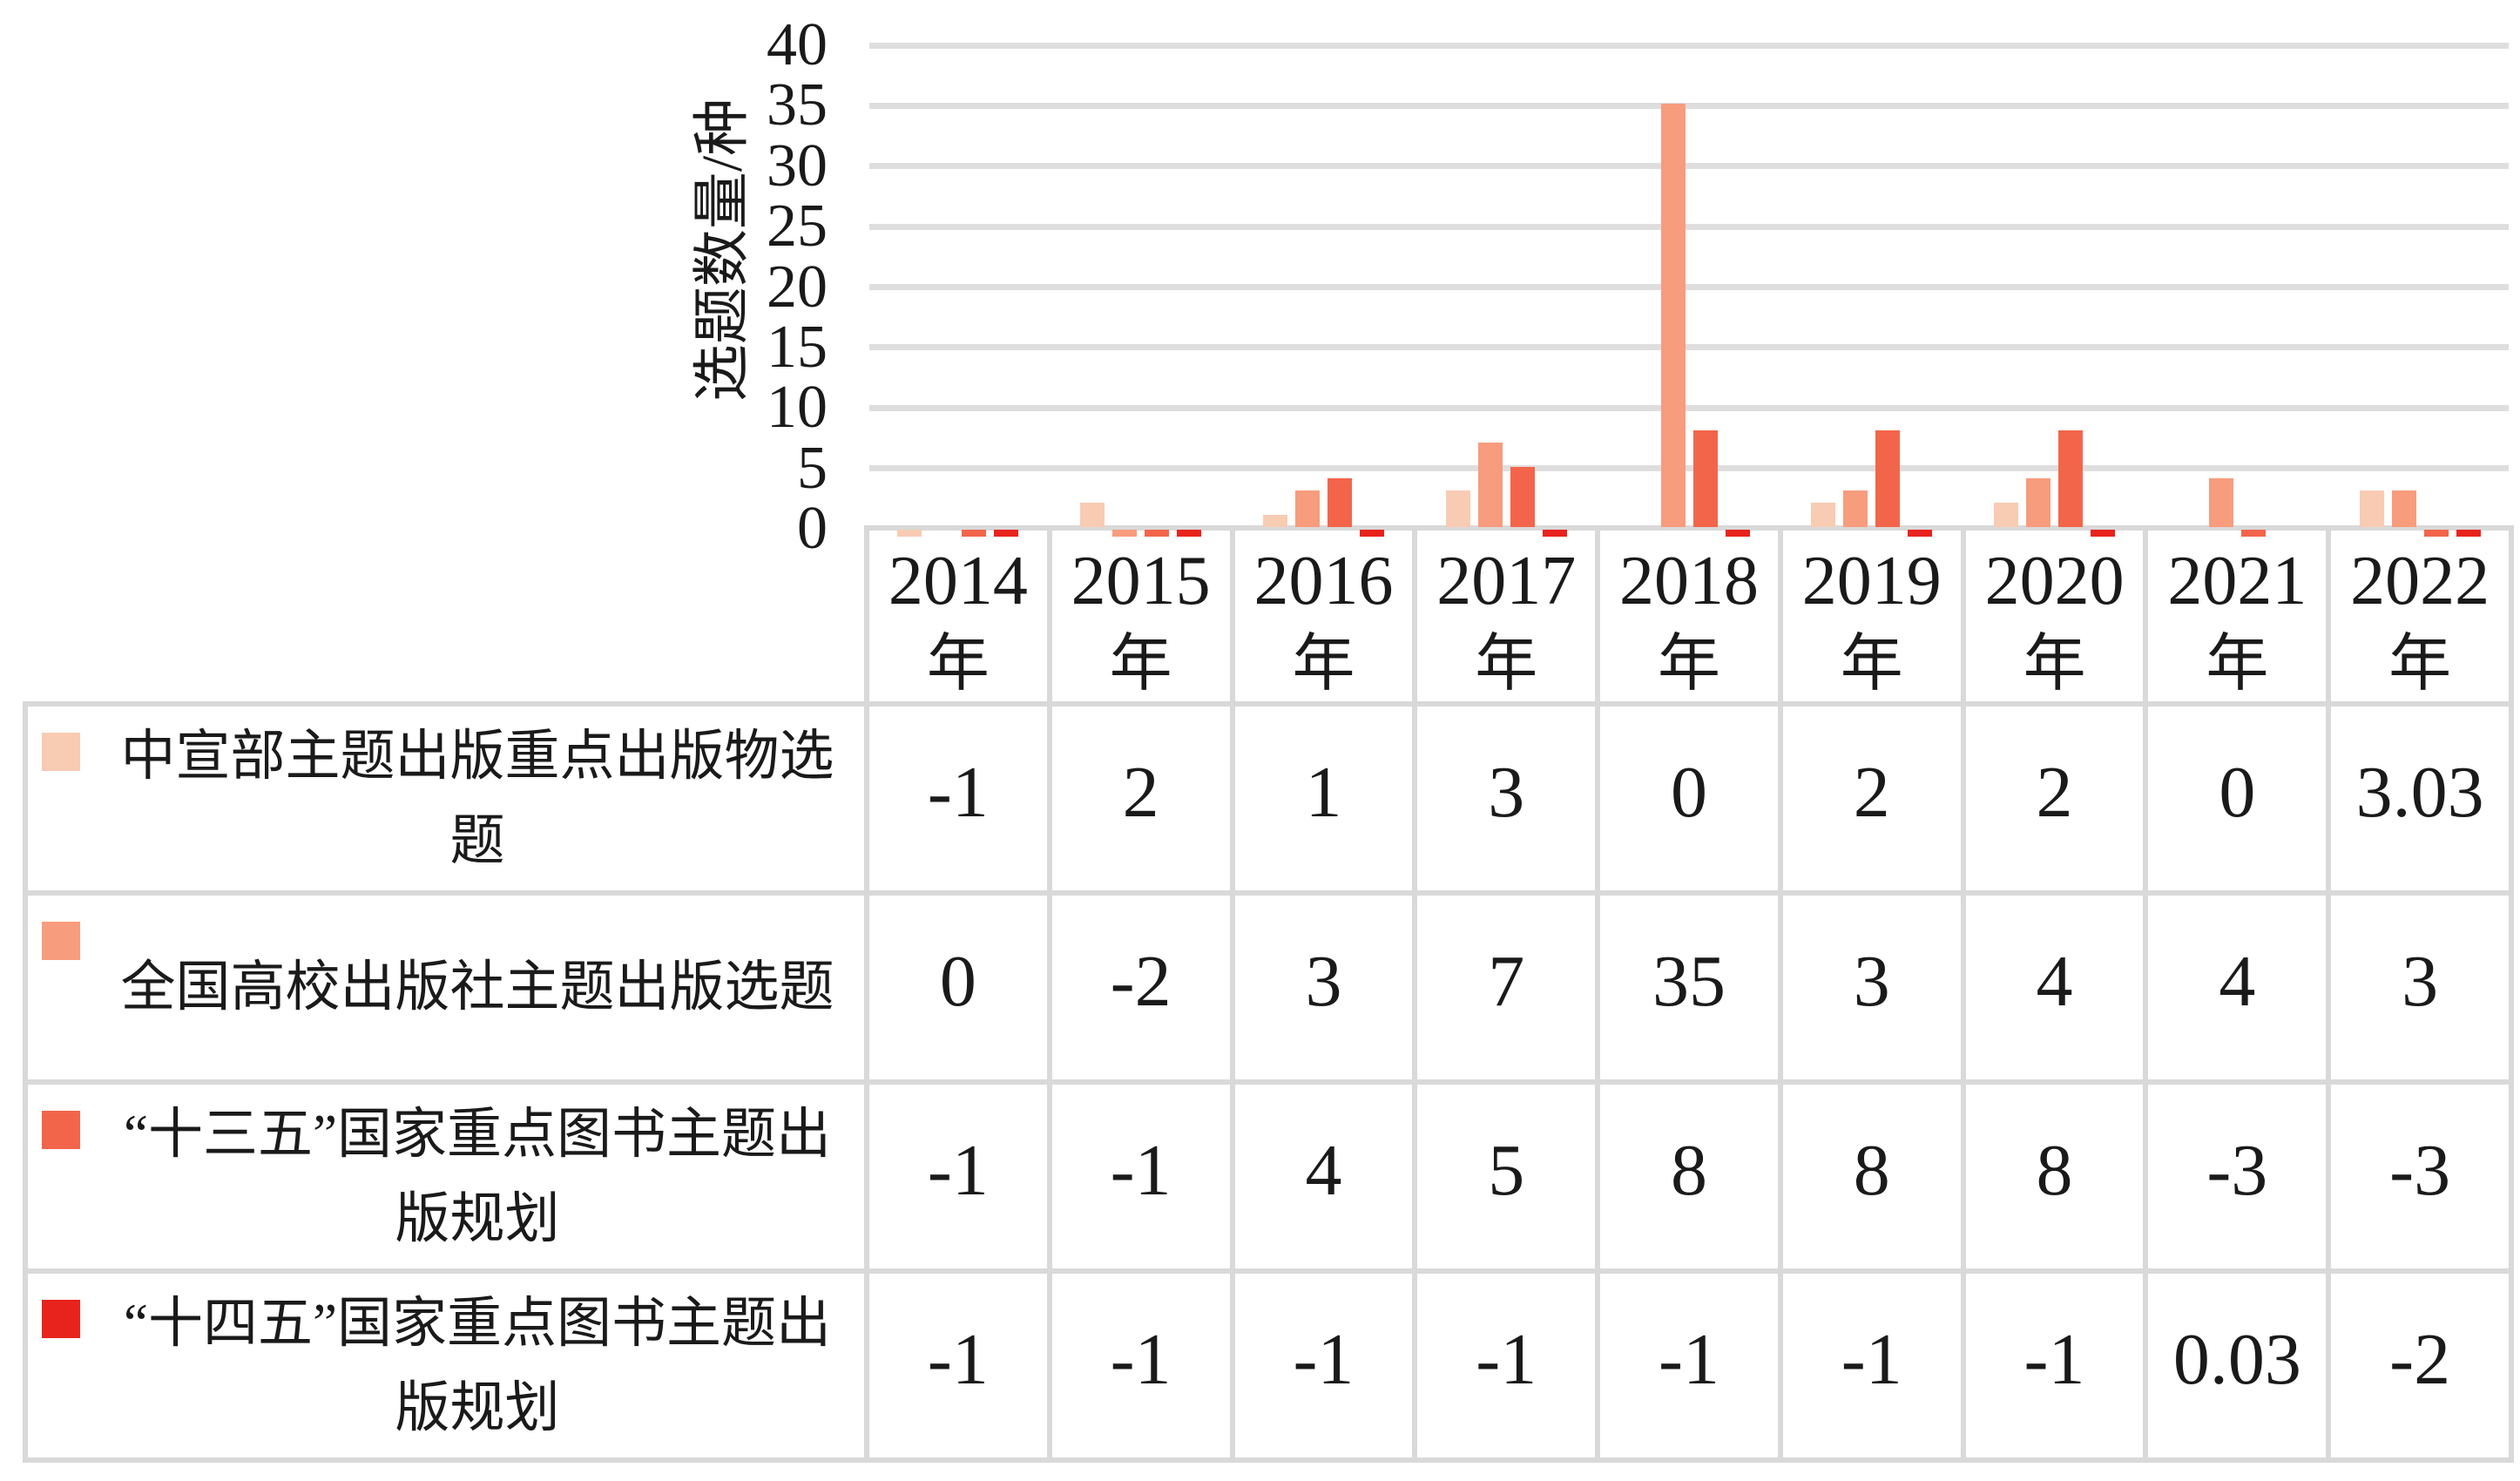  I want to click on negative-bar-2015年-s3, so click(1157, 533).